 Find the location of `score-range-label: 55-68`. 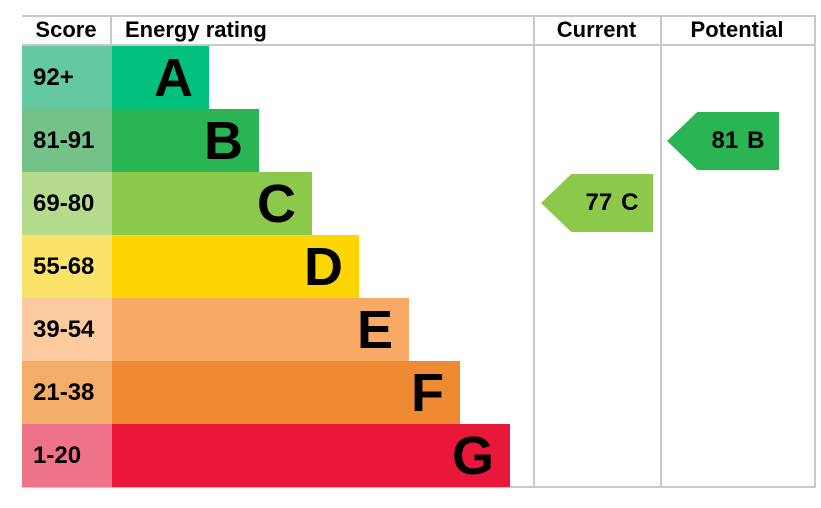

score-range-label: 55-68 is located at coordinates (64, 266).